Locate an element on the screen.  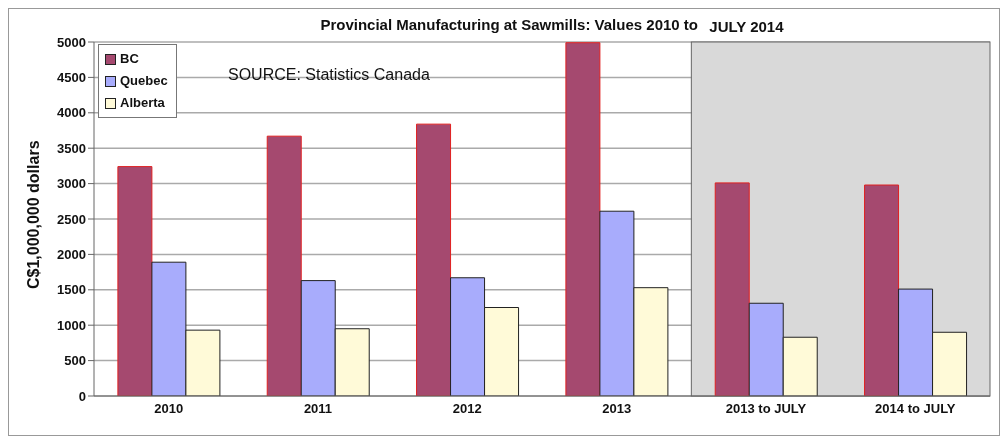
y-tick-label: 4000 is located at coordinates (71, 113).